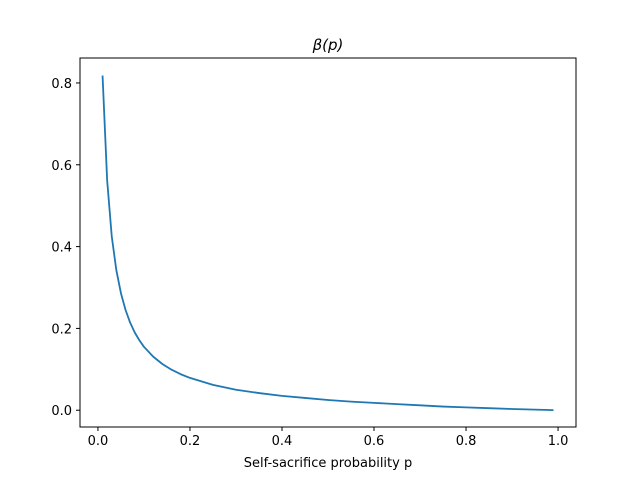 This screenshot has width=640, height=484. Describe the element at coordinates (328, 45) in the screenshot. I see `chart-title: β(p)` at that location.